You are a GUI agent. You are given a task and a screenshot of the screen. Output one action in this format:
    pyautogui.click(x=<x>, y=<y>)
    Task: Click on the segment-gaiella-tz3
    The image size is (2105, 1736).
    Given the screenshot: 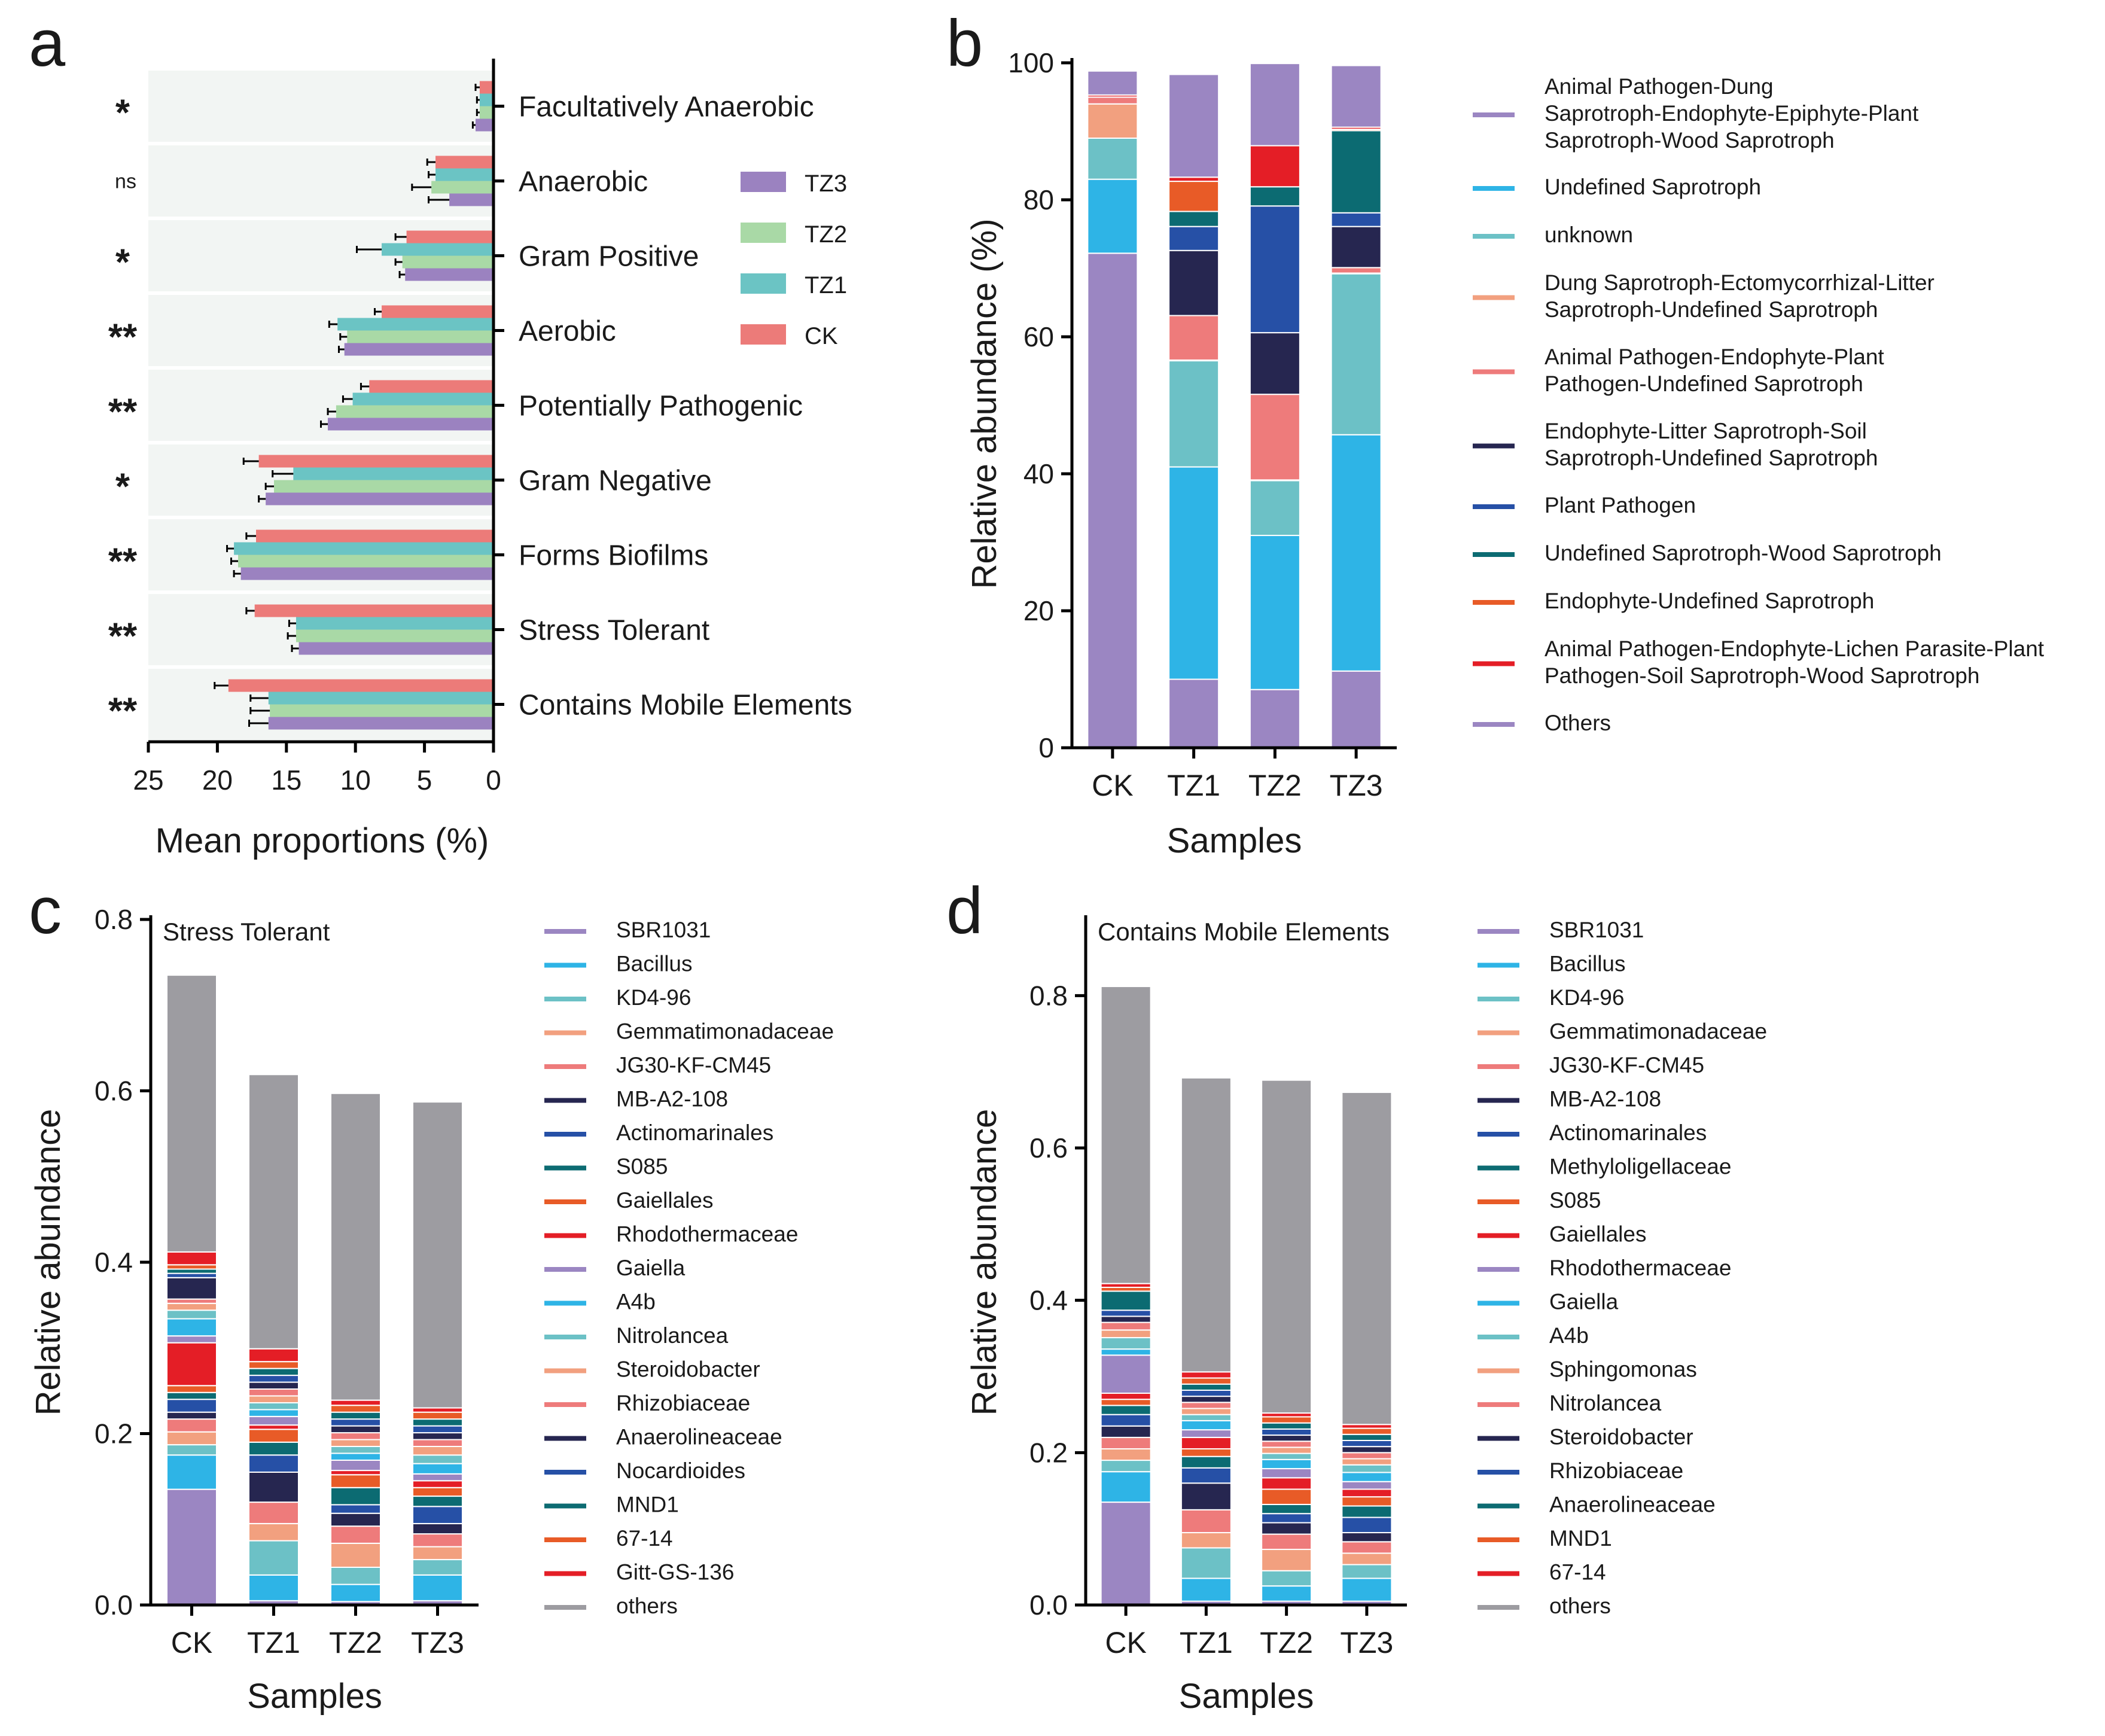 What is the action you would take?
    pyautogui.click(x=438, y=1477)
    